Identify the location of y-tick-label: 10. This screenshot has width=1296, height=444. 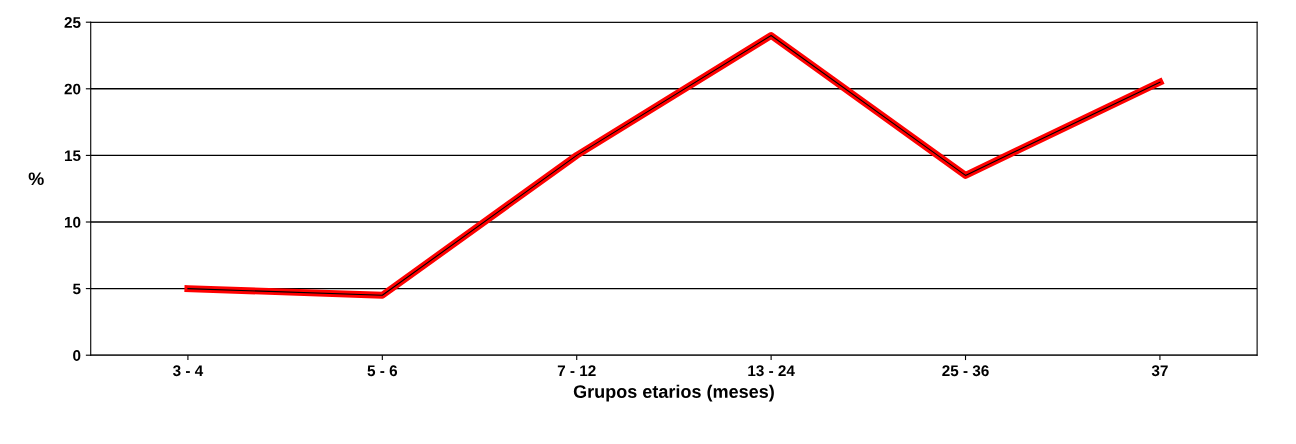
(72, 222).